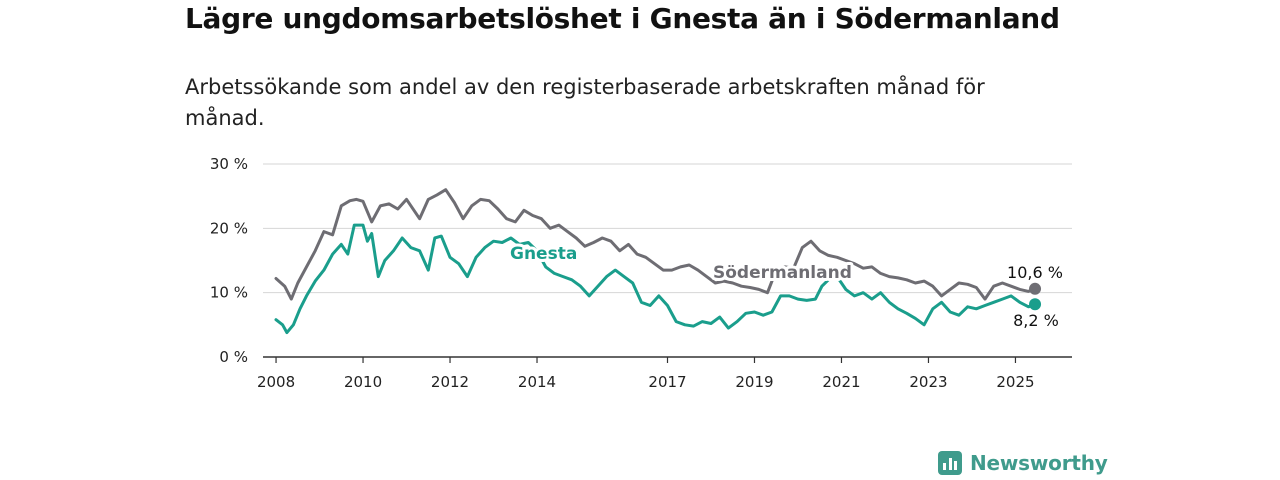 Image resolution: width=1280 pixels, height=480 pixels. What do you see at coordinates (543, 254) in the screenshot?
I see `series-label-gnesta: Gnesta` at bounding box center [543, 254].